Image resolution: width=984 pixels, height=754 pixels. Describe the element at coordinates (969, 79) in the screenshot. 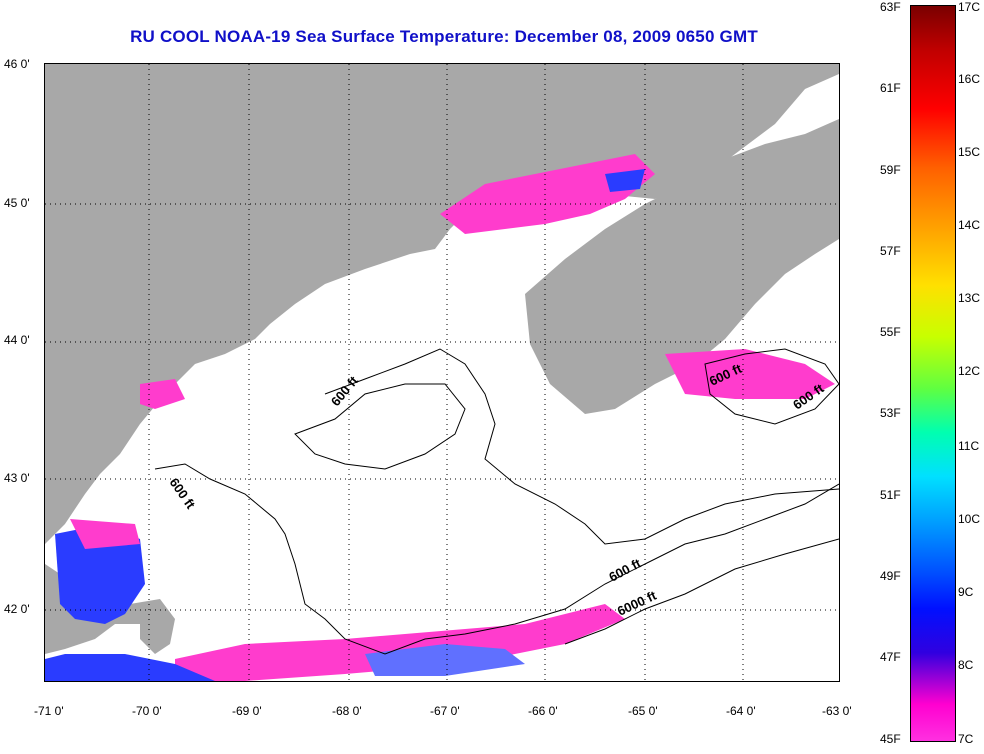

I see `colorbar-c-label: 16C` at that location.